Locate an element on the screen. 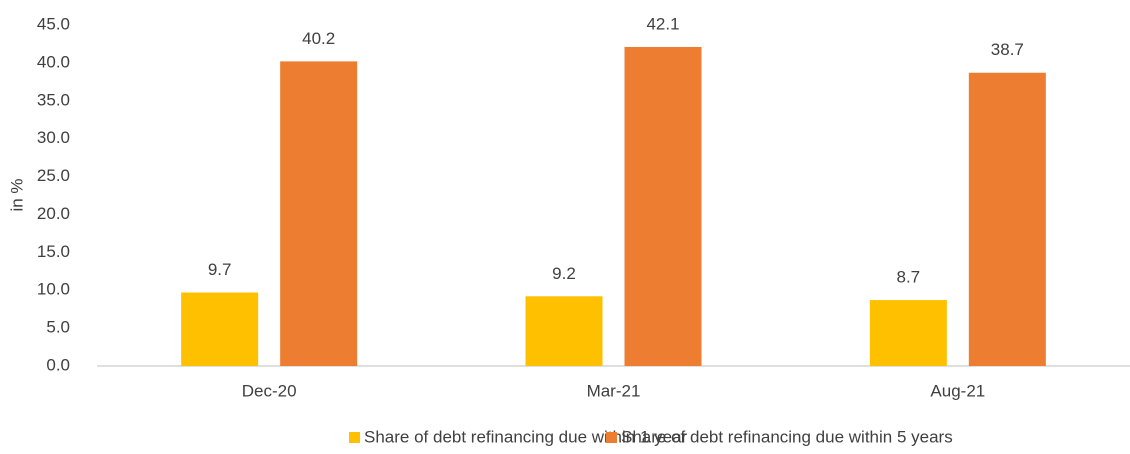 This screenshot has height=454, width=1130. y-tick-label: 0.0 is located at coordinates (58, 364).